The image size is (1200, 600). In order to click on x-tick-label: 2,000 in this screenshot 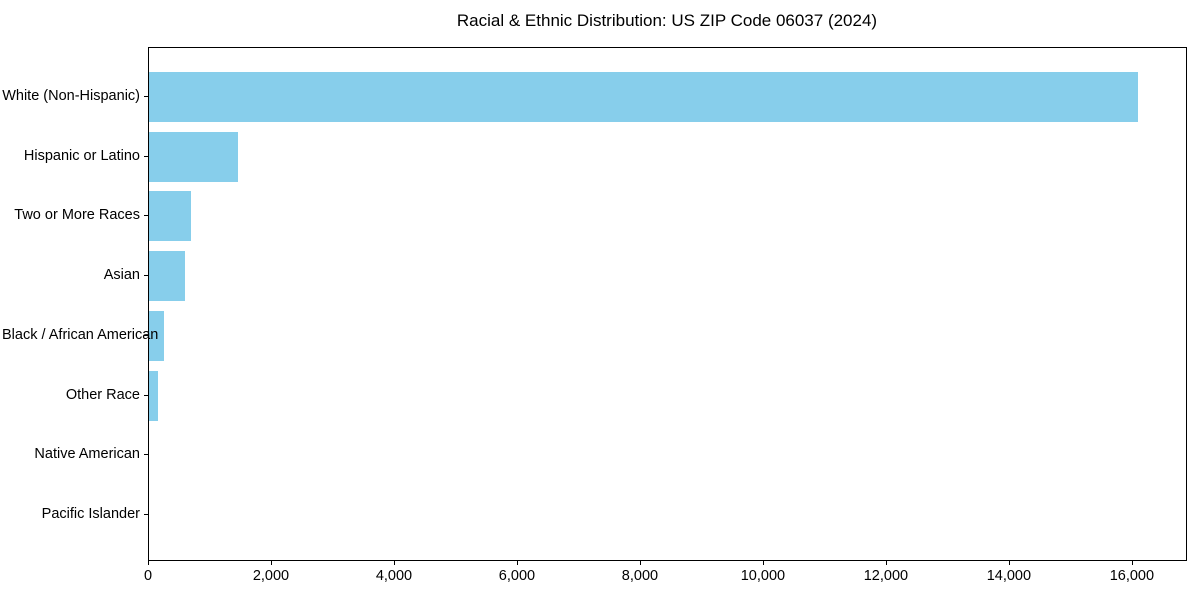, I will do `click(271, 576)`.